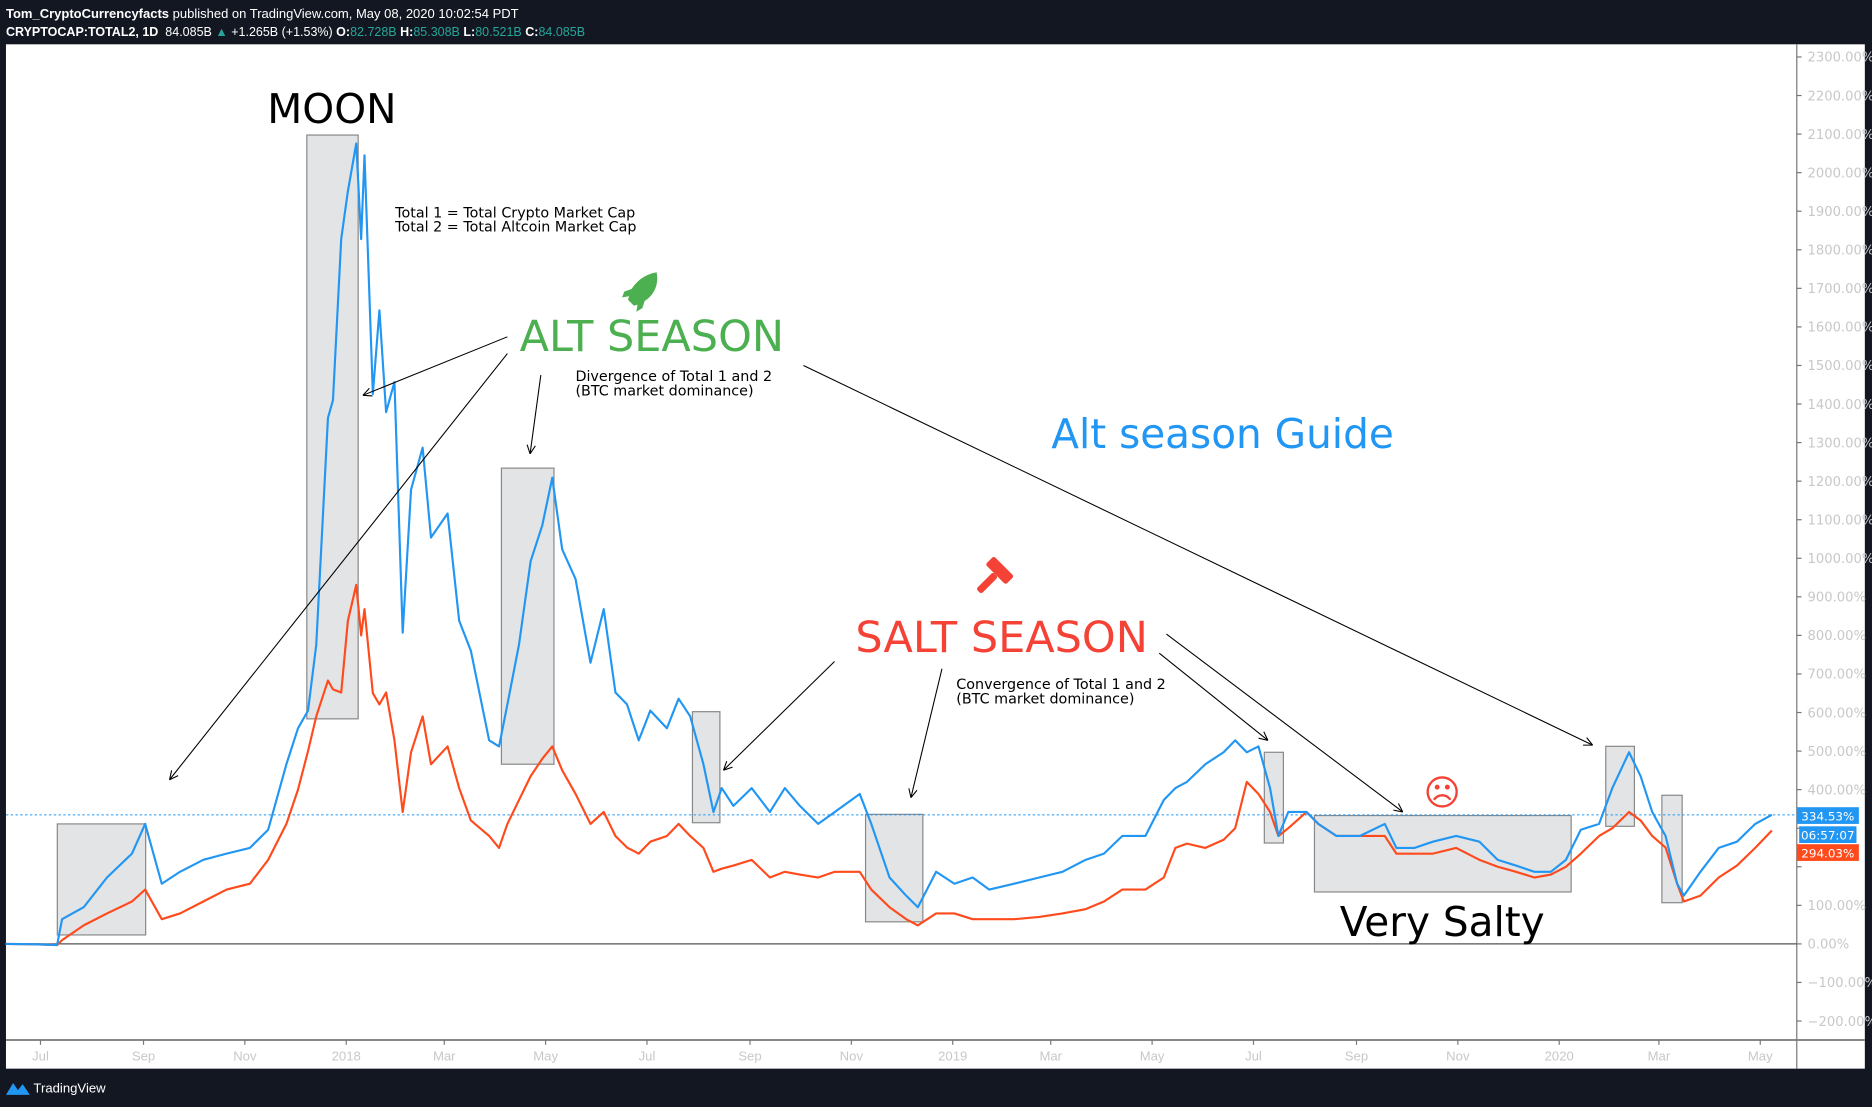 This screenshot has width=1872, height=1107. Describe the element at coordinates (1840, 212) in the screenshot. I see `y-tick-label: 1900.00%` at that location.